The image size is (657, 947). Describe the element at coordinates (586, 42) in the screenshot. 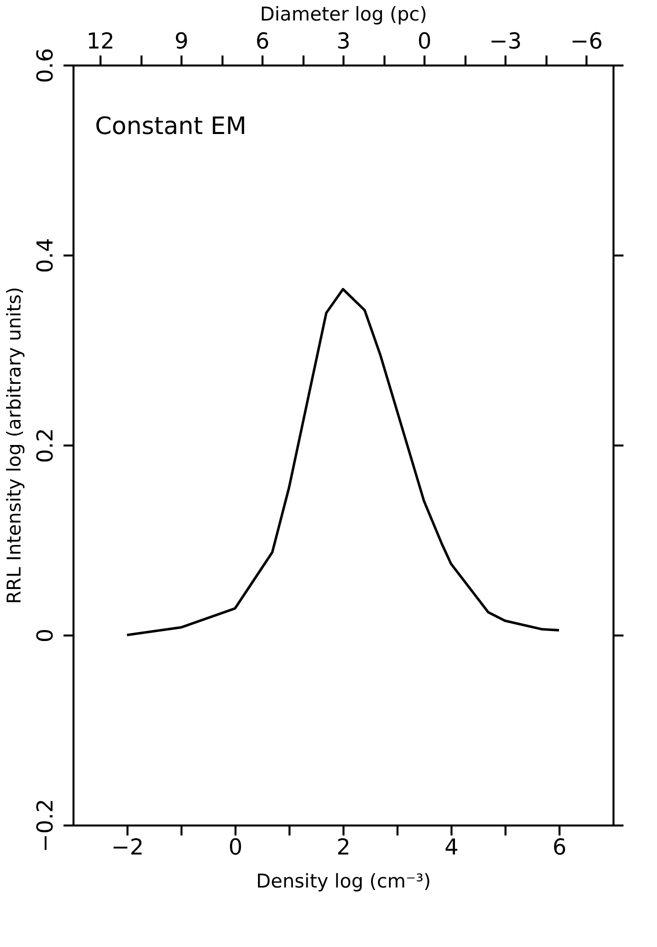

I see `x2-tick-label: −6` at that location.